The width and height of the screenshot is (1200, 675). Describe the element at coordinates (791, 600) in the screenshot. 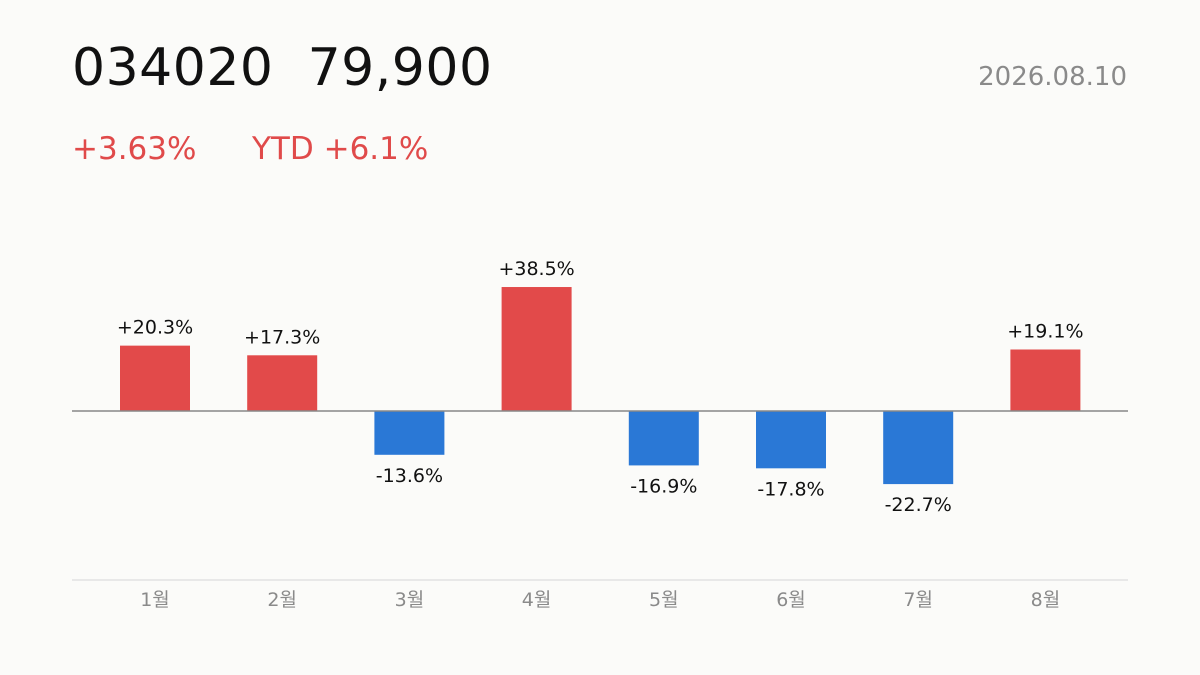

I see `x-tick-6: 6월` at that location.